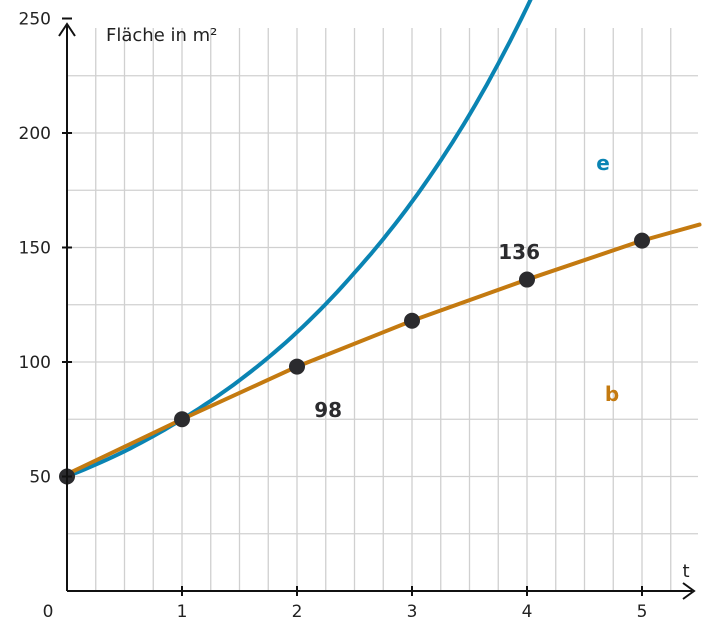 The image size is (716, 640). I want to click on y-tick-label: 250, so click(35, 20).